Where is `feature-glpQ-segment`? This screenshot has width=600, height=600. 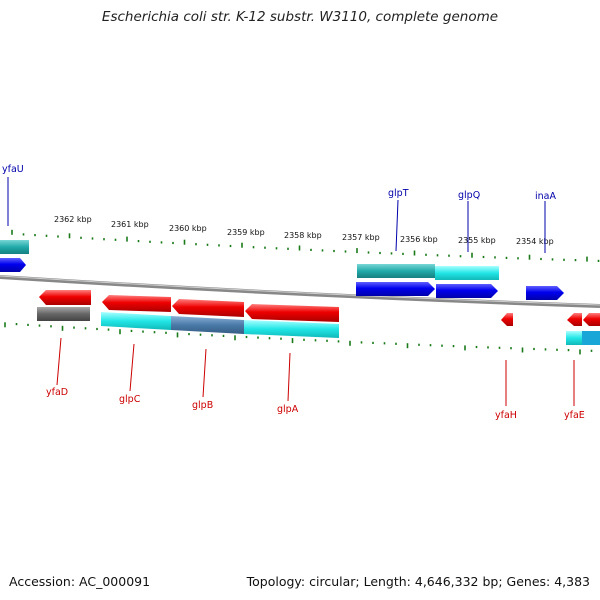
feature-glpQ-segment is located at coordinates (467, 273).